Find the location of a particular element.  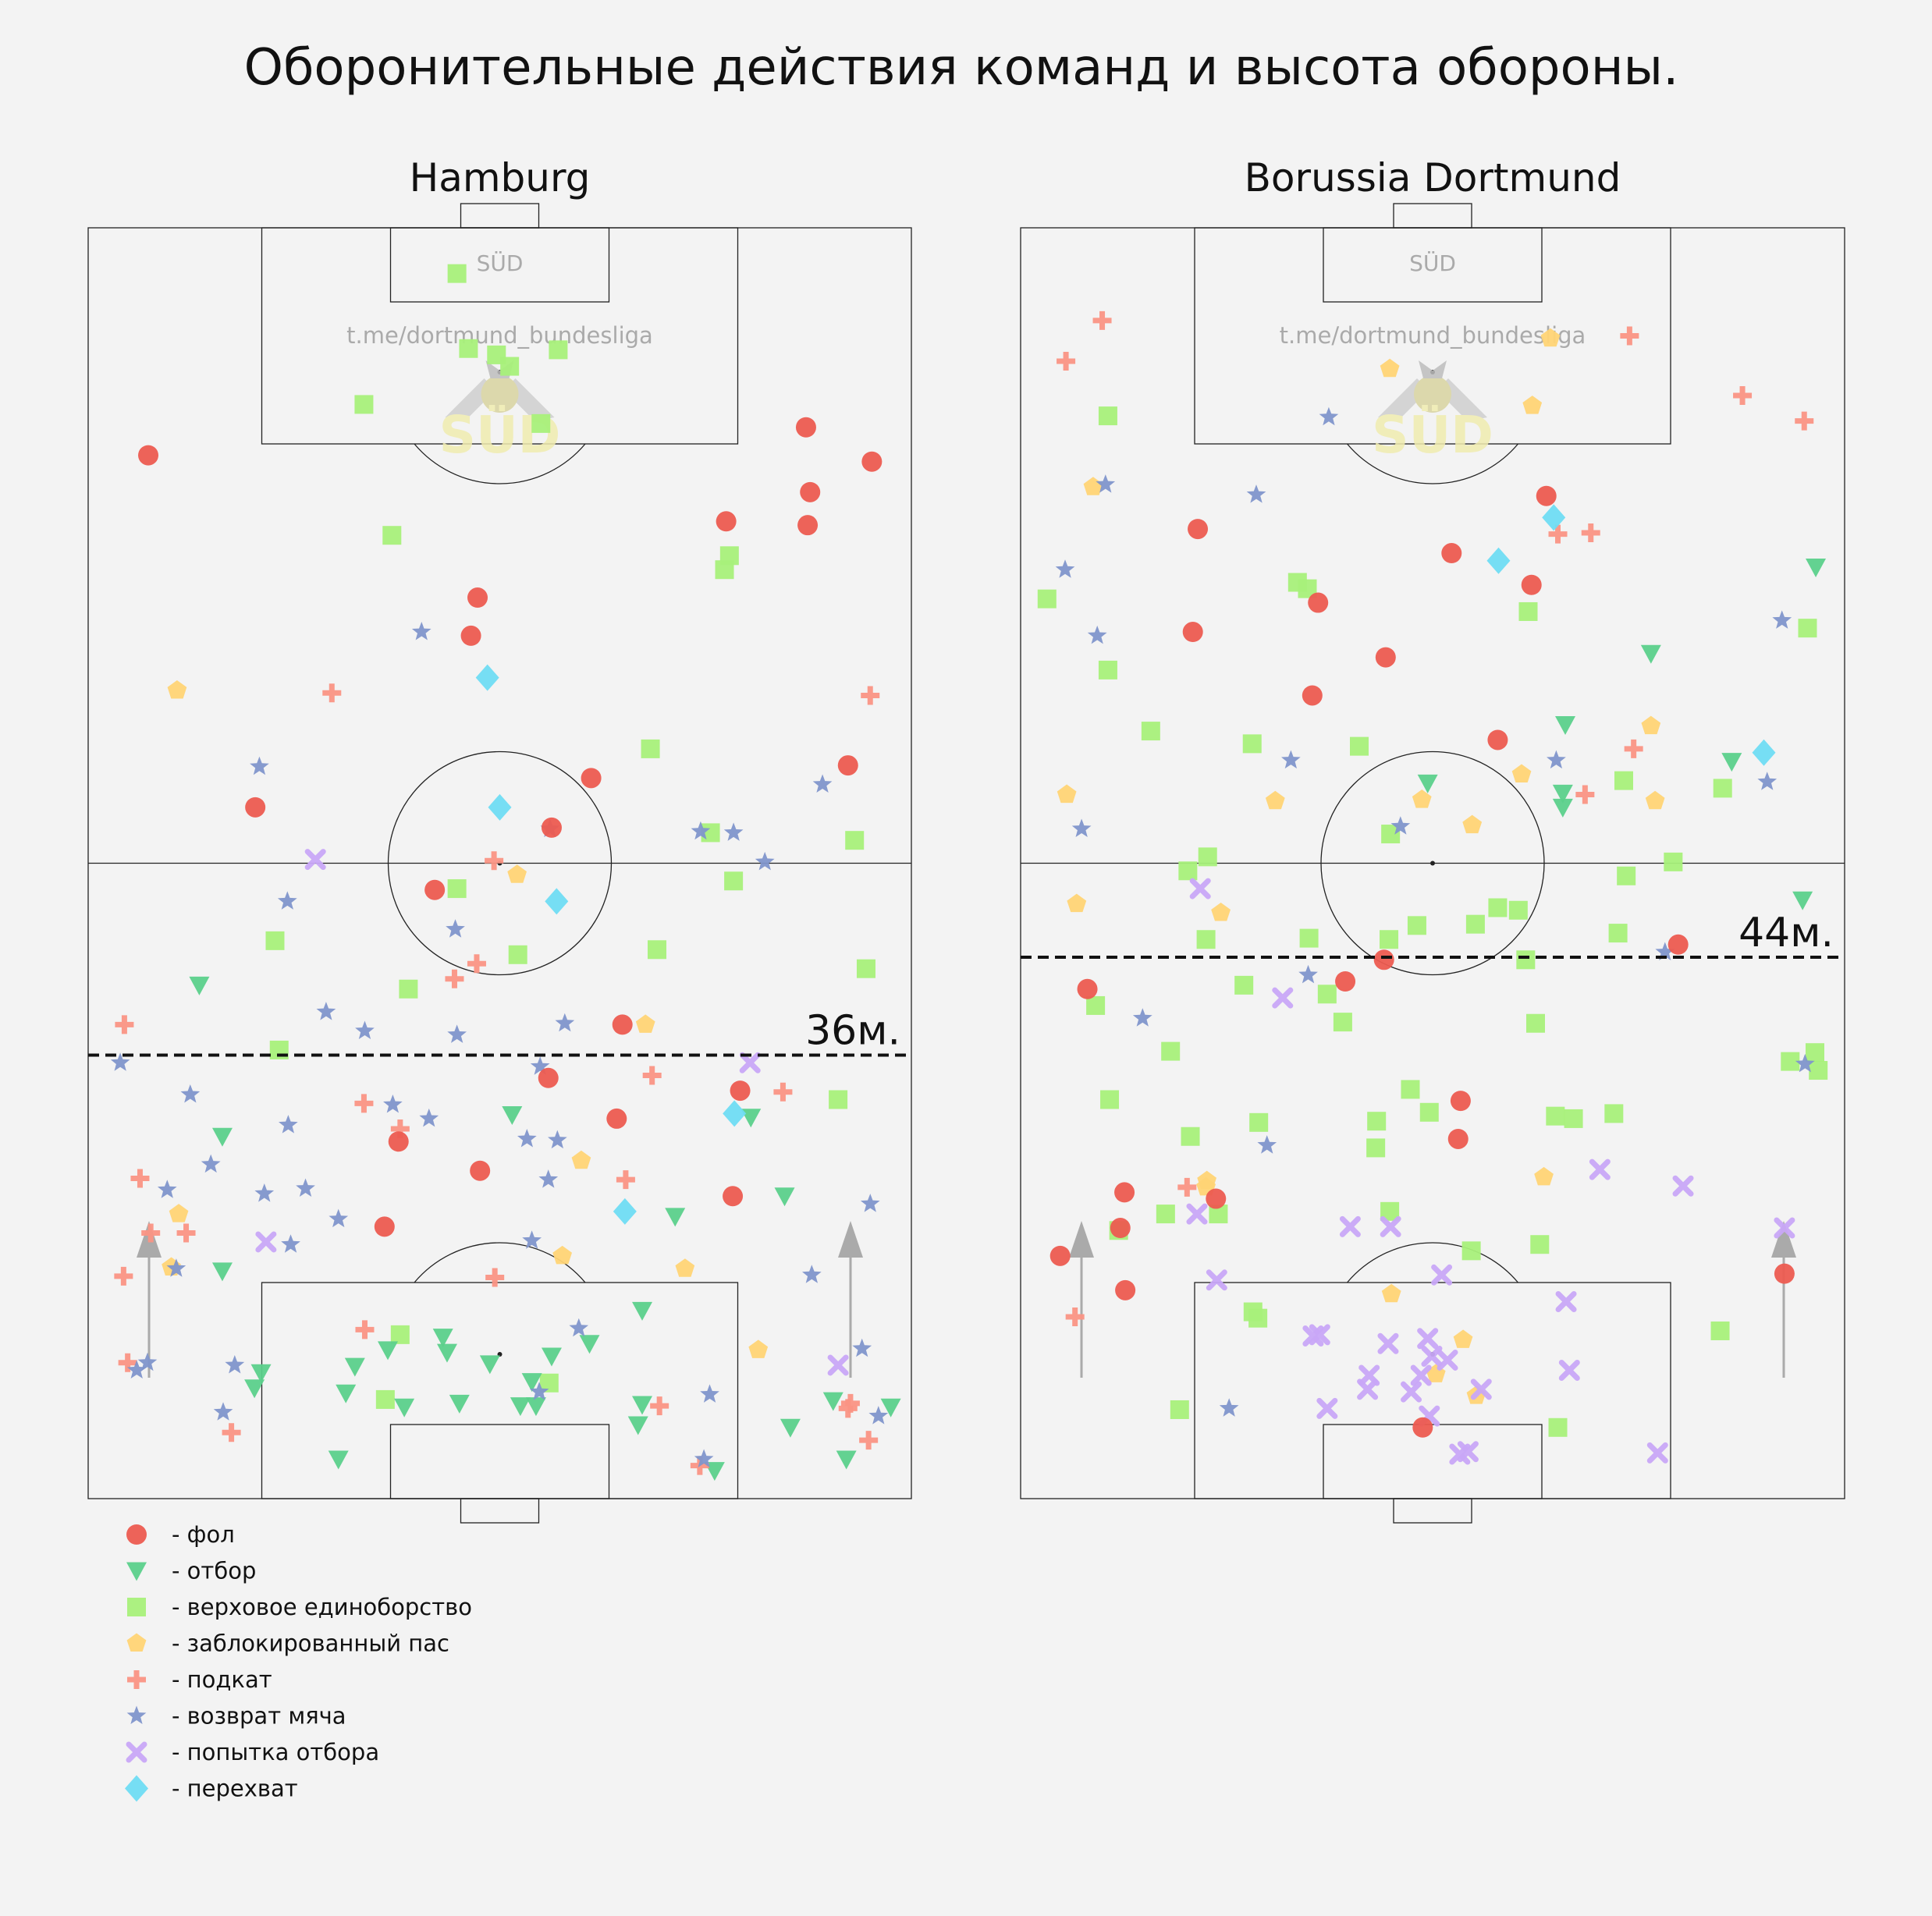

legend-item-foul: - фол is located at coordinates (180, 1534).